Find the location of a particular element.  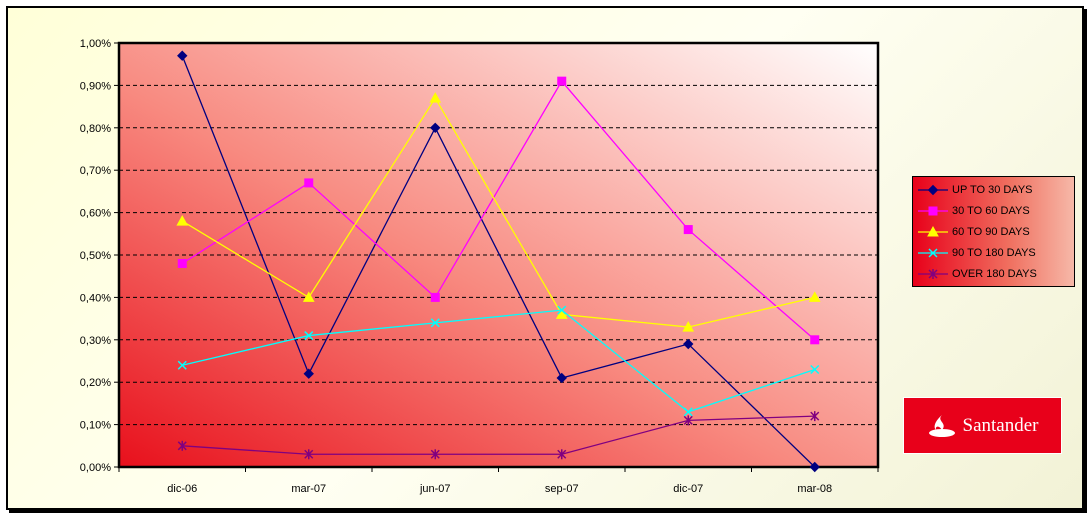

x-tick-label: sep-07 is located at coordinates (562, 489).